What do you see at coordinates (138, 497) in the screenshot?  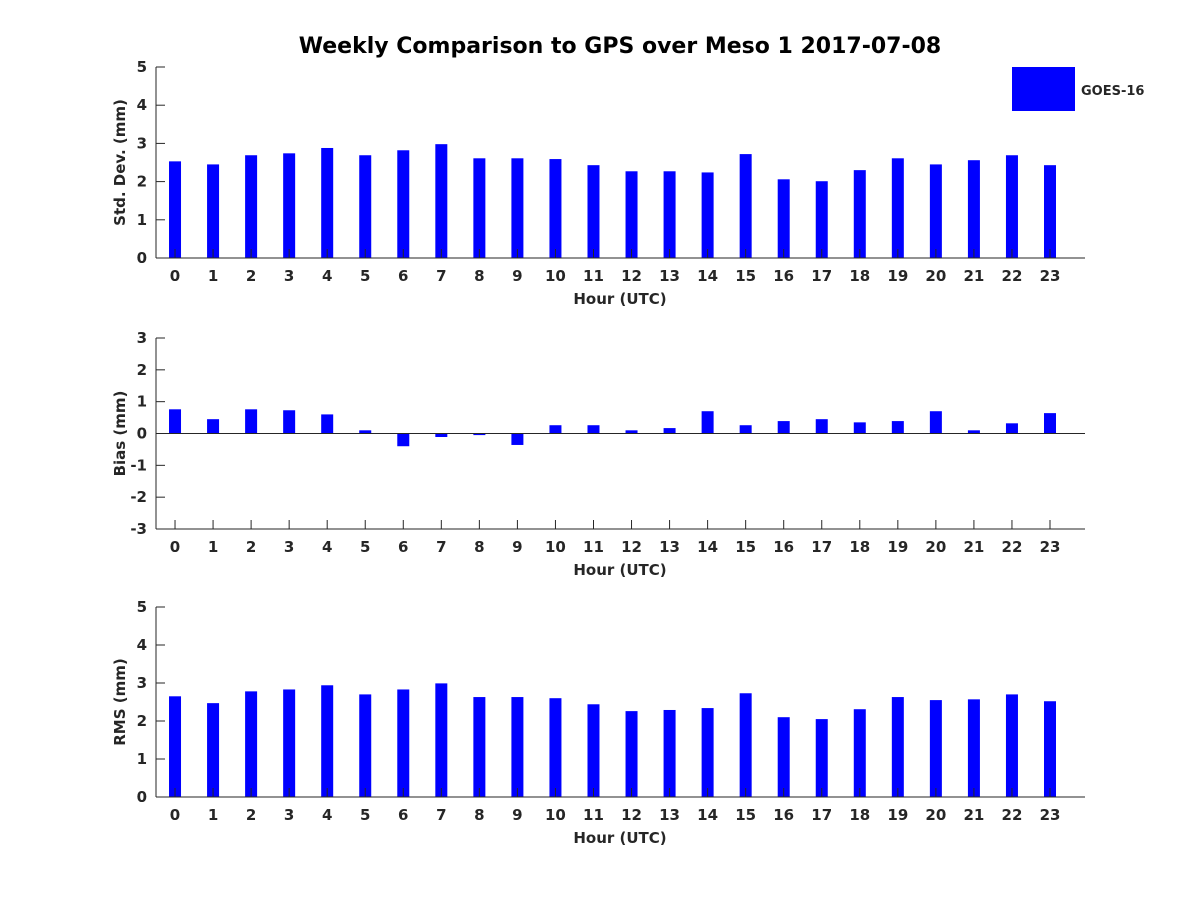 I see `y-tick-label: -2` at bounding box center [138, 497].